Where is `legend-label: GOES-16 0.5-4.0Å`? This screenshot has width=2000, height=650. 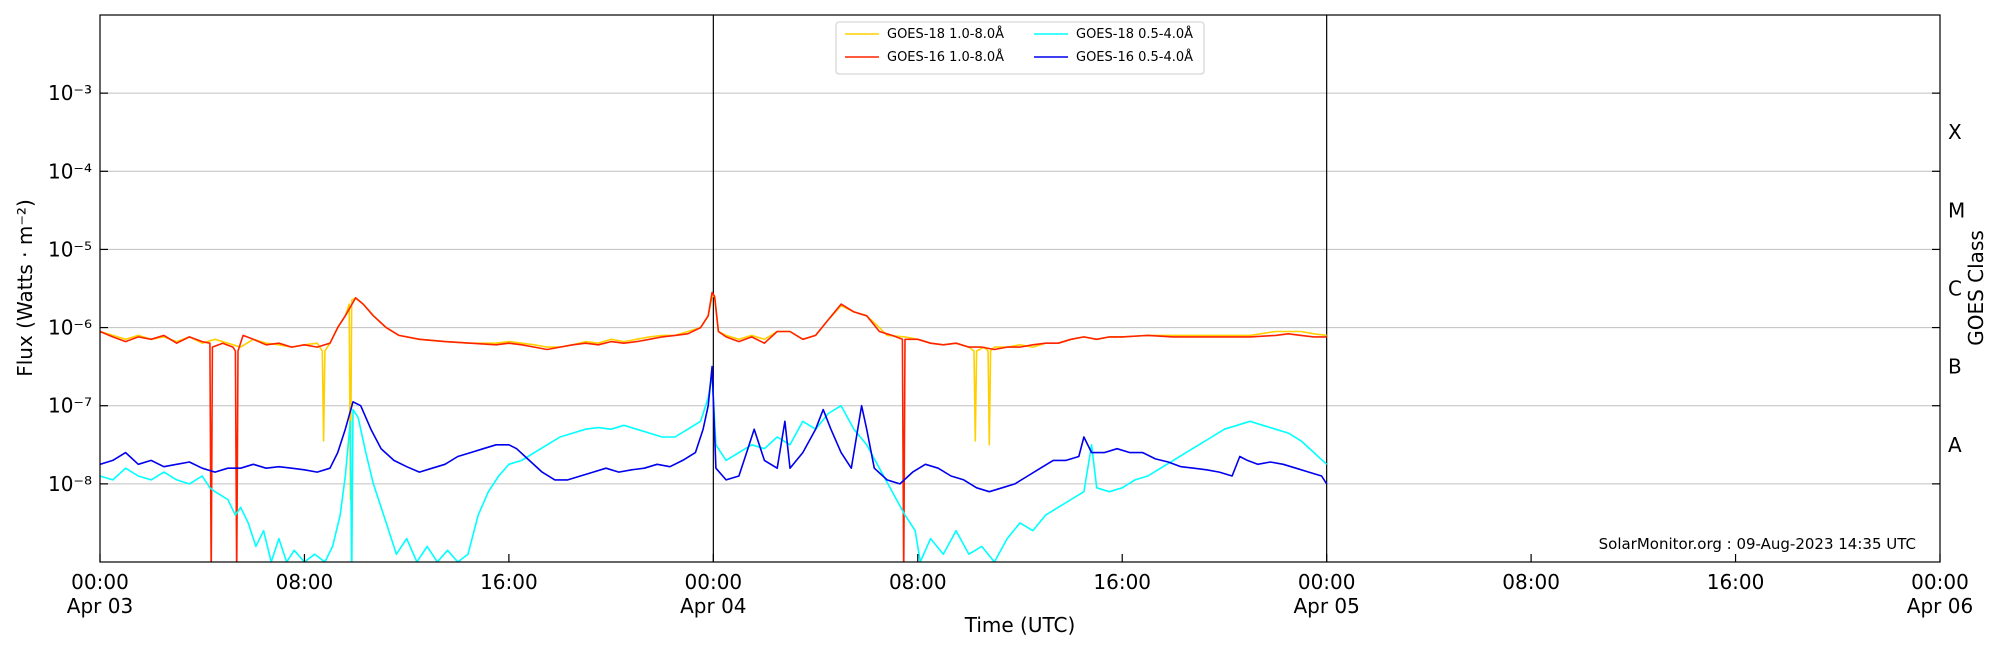
legend-label: GOES-16 0.5-4.0Å is located at coordinates (1134, 57).